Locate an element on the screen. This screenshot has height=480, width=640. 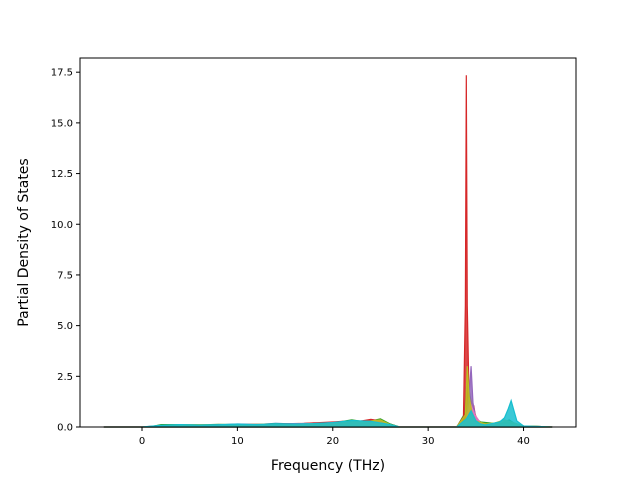
y-axis-label: Partial Density of States is located at coordinates (24, 242).